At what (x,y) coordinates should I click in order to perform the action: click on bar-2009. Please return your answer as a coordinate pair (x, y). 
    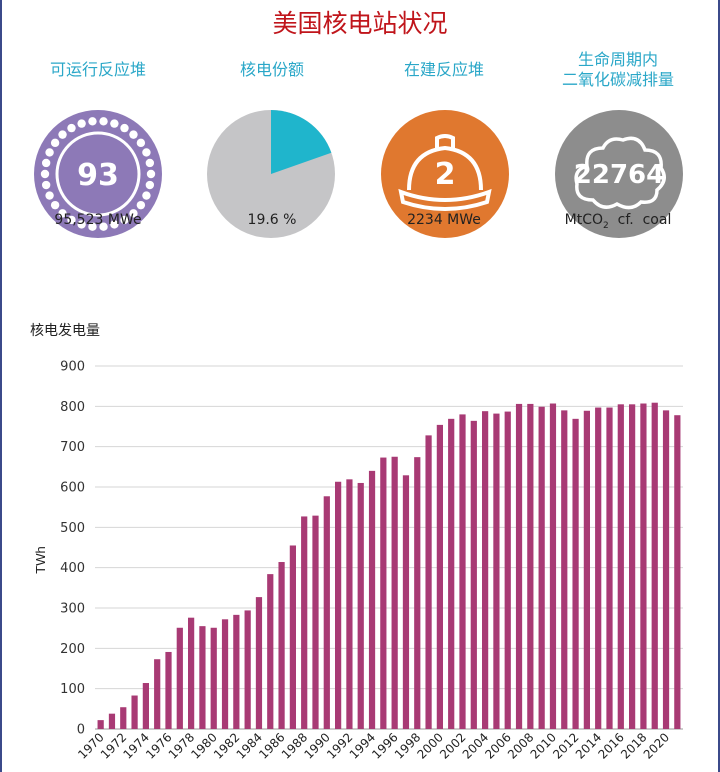
    Looking at the image, I should click on (541, 567).